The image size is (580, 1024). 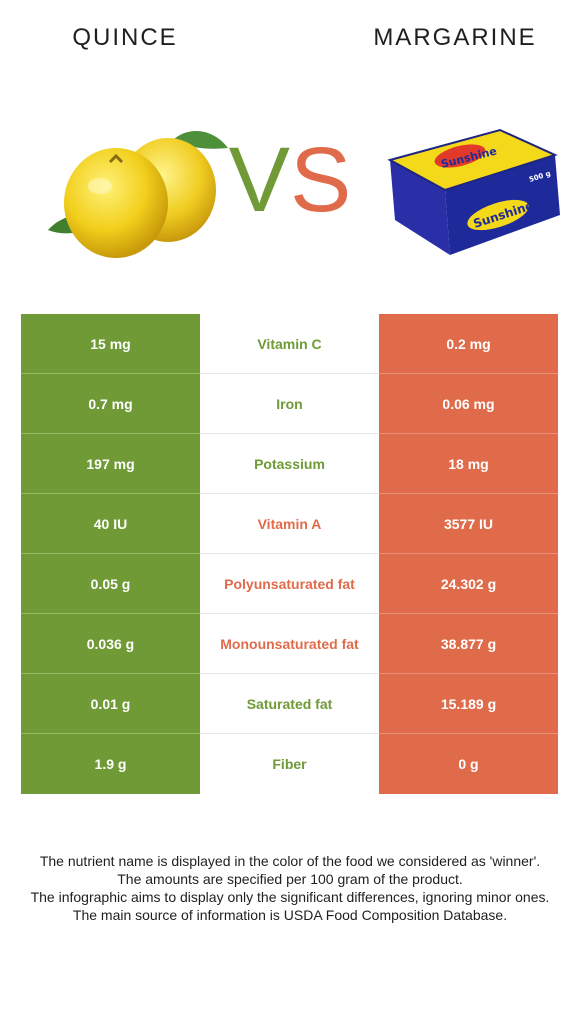 I want to click on vs-label: VS, so click(x=290, y=180).